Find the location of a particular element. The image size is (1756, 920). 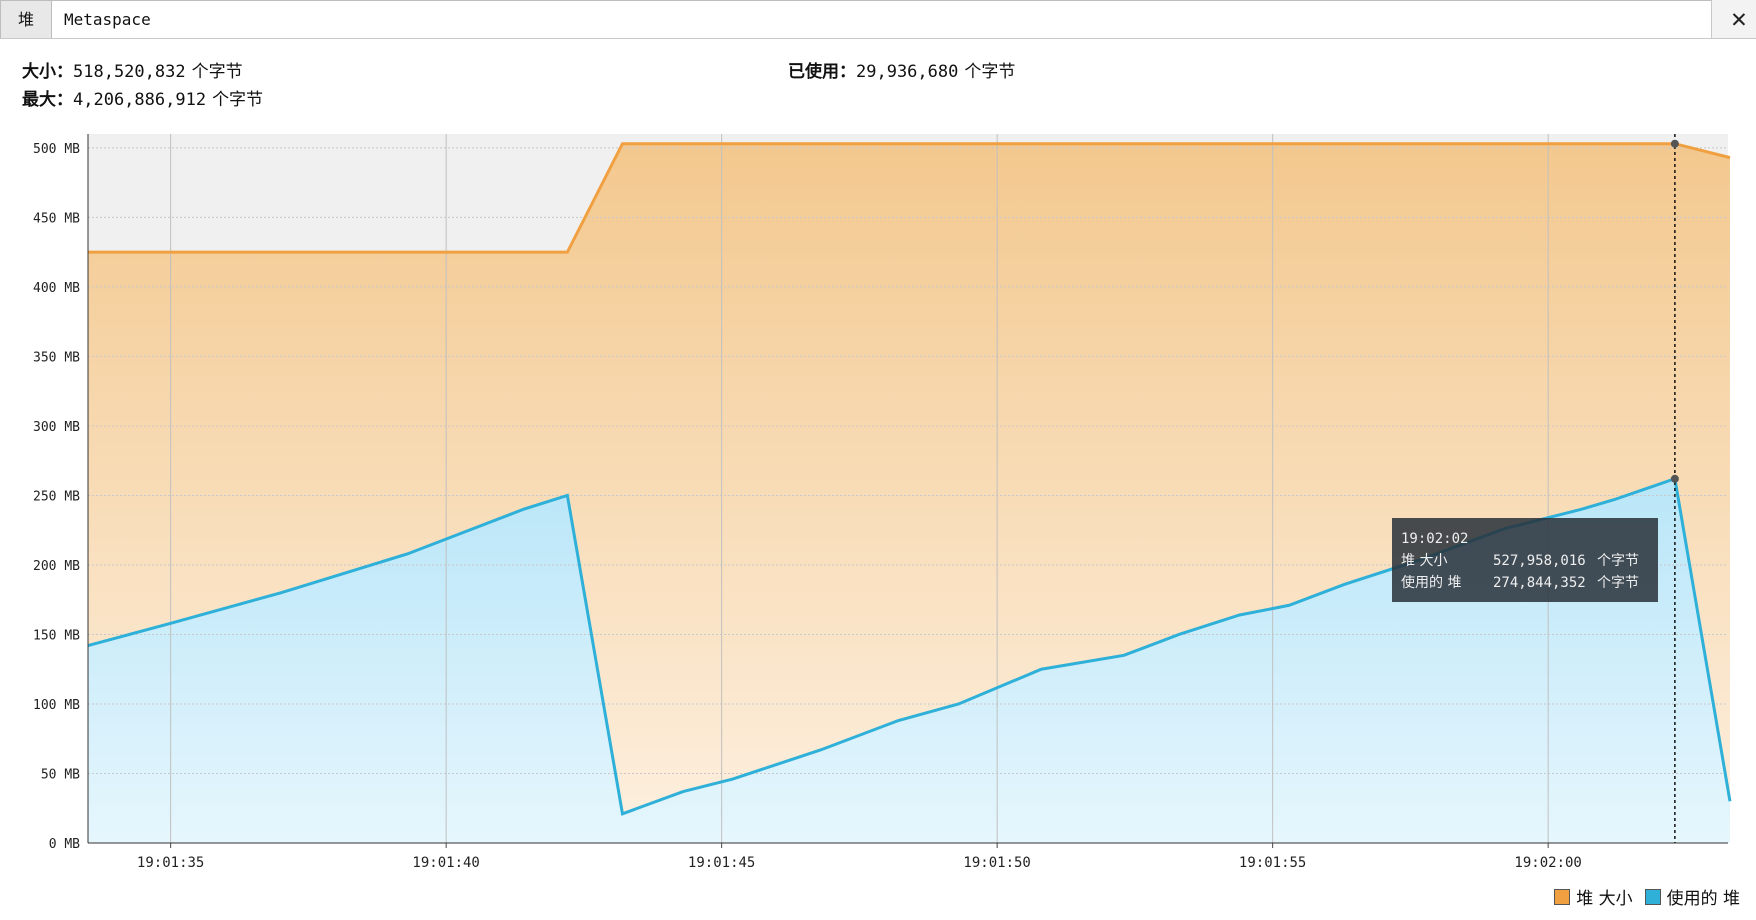

heap-used-stat: 已使用：29,936,680 个字节 is located at coordinates (901, 69).